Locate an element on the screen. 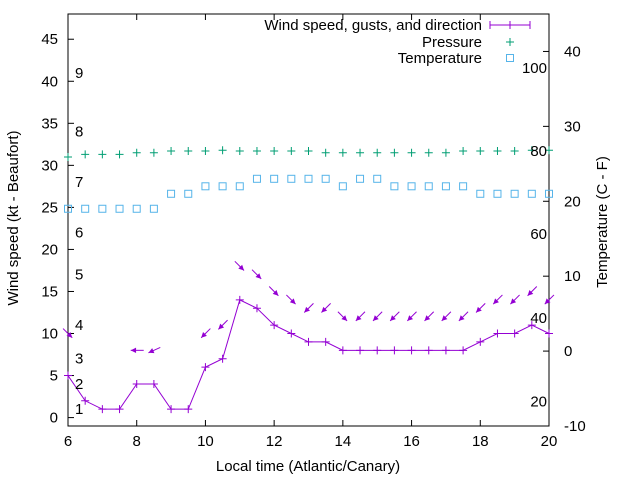 This screenshot has height=480, width=640. fahrenheit-label-80: 80 is located at coordinates (538, 151).